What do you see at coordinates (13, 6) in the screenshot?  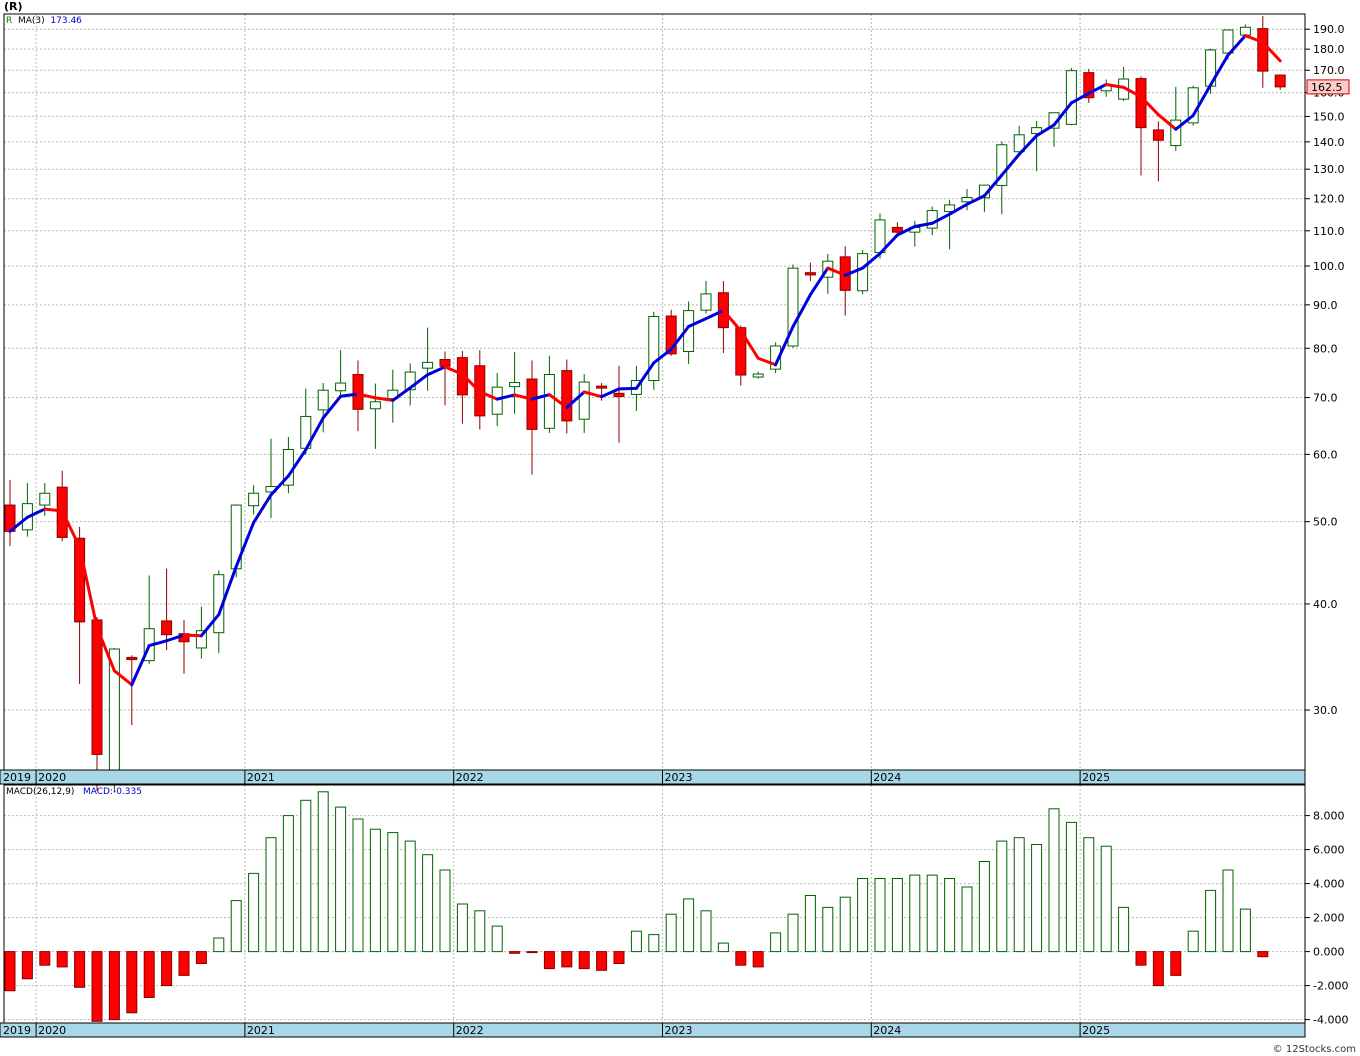 I see `ticker-label: (R)` at bounding box center [13, 6].